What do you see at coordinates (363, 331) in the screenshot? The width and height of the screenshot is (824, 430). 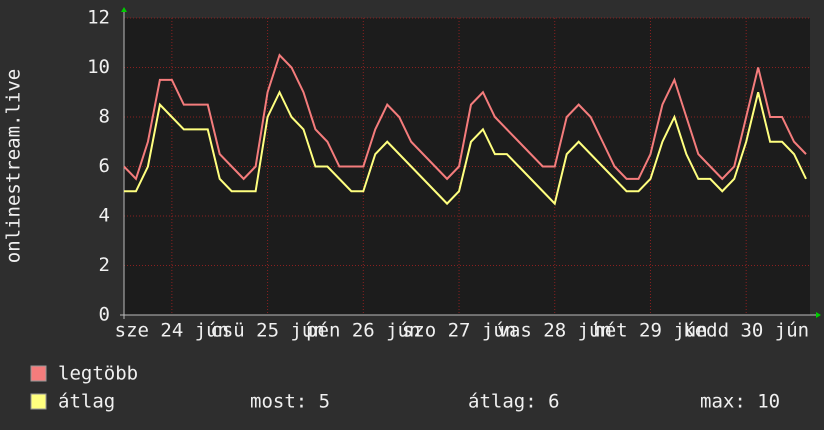 I see `x-tick-label: pén 26 jún` at bounding box center [363, 331].